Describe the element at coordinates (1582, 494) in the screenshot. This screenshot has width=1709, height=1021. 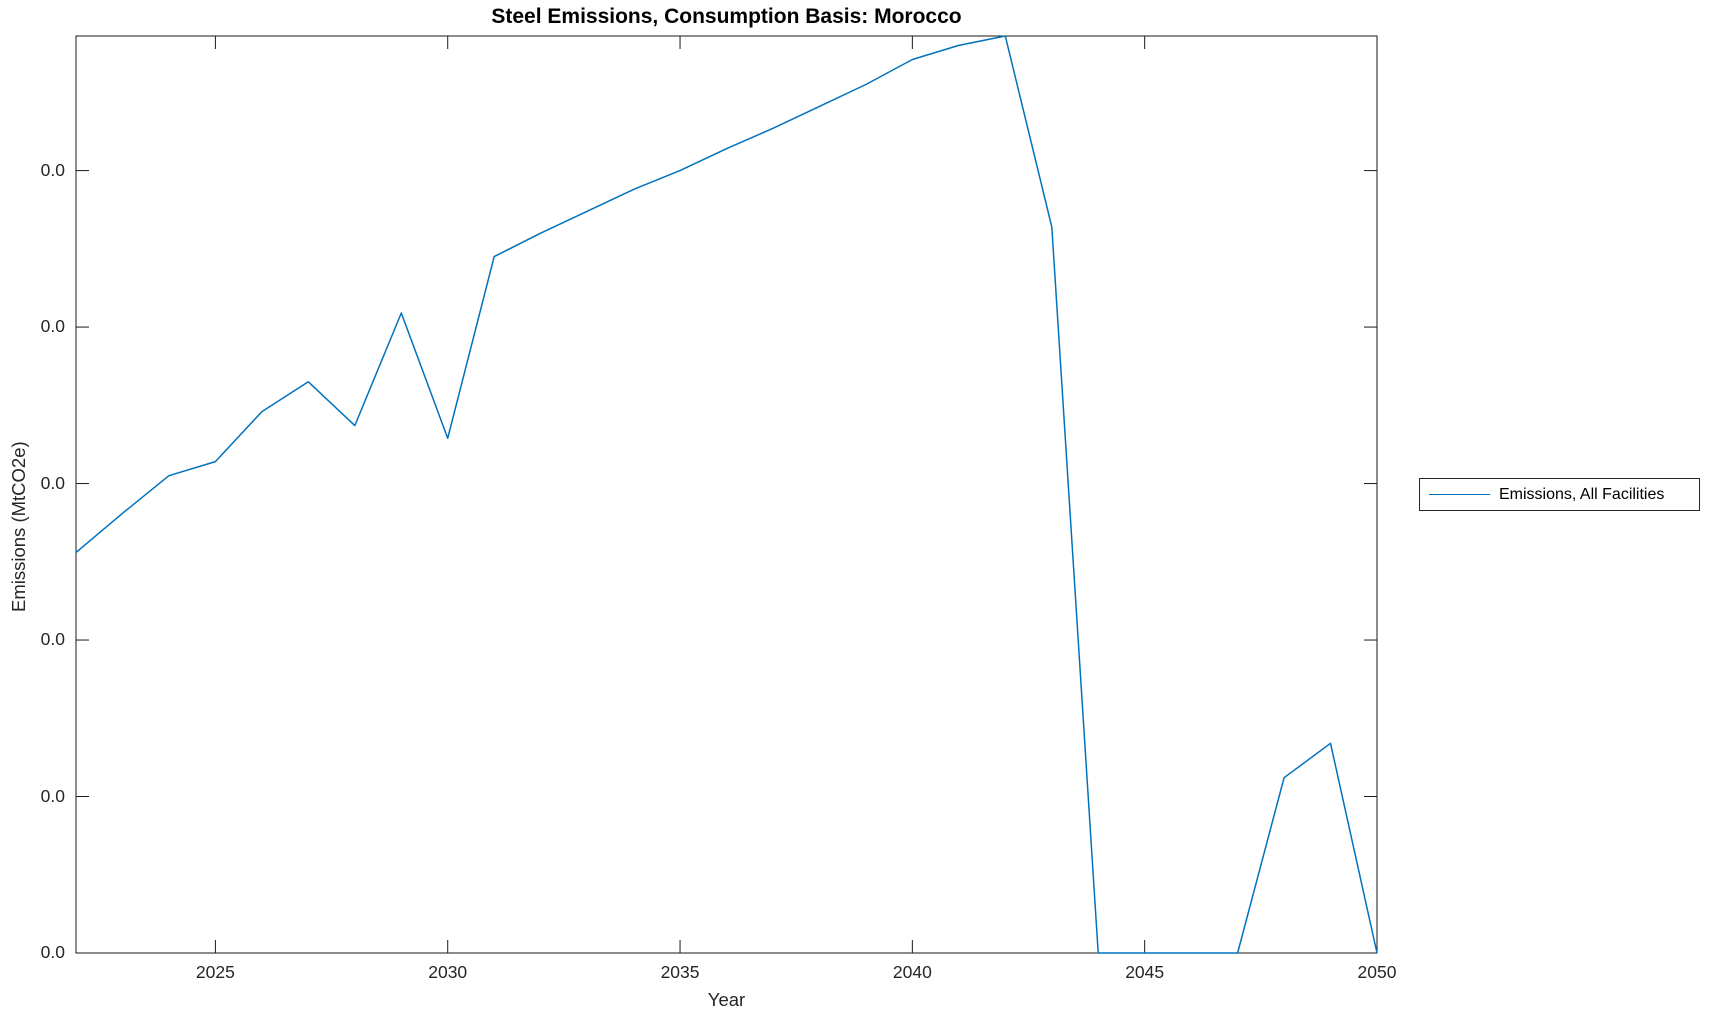
I see `legend-label: Emissions, All Facilities` at that location.